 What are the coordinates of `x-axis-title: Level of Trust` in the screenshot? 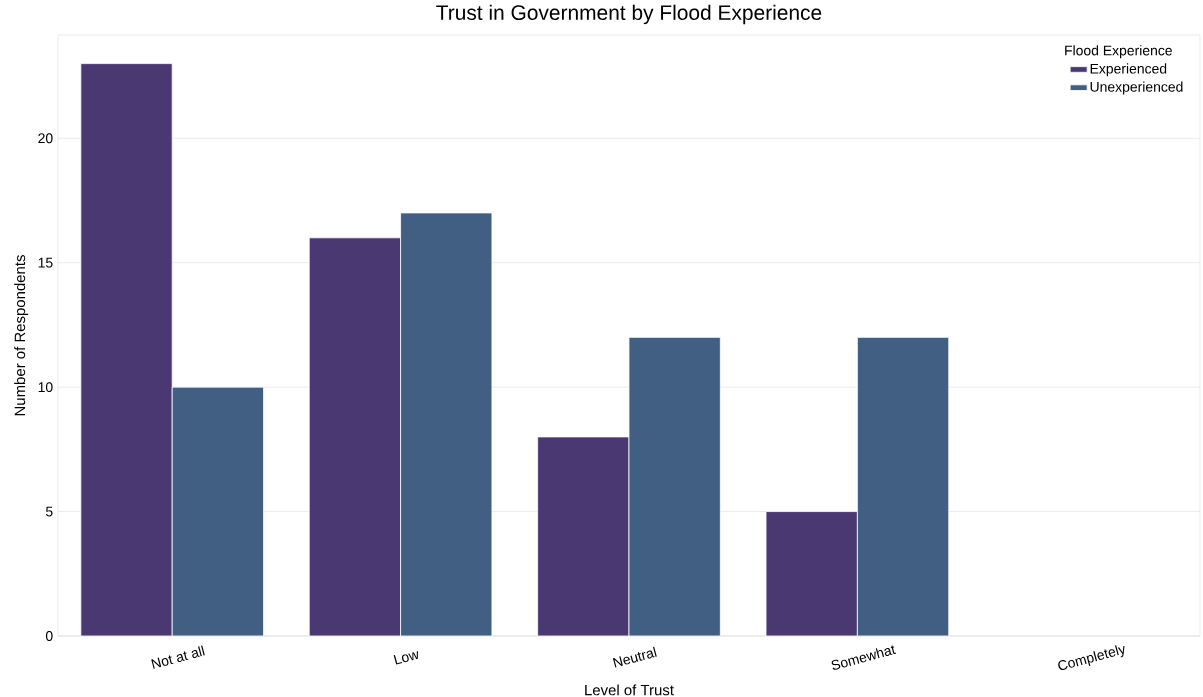 It's located at (629, 690).